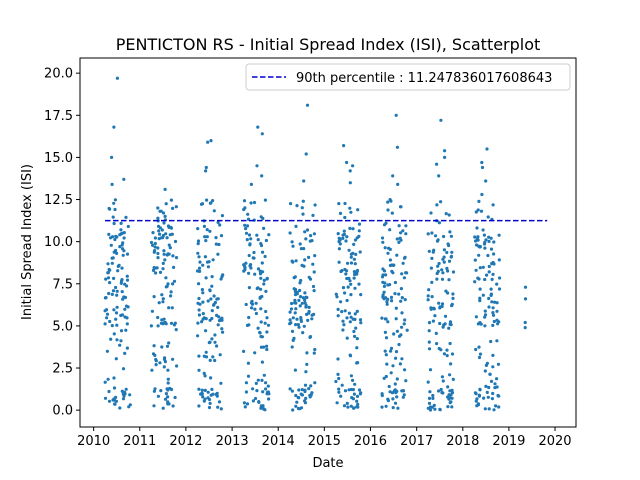 The image size is (640, 480). Describe the element at coordinates (327, 463) in the screenshot. I see `x-axis-title: Date` at that location.